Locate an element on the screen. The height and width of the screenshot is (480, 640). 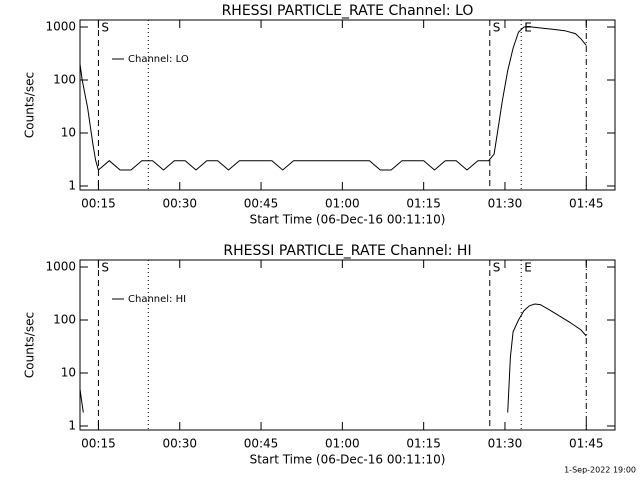
legend-label: Channel: LO is located at coordinates (158, 59).